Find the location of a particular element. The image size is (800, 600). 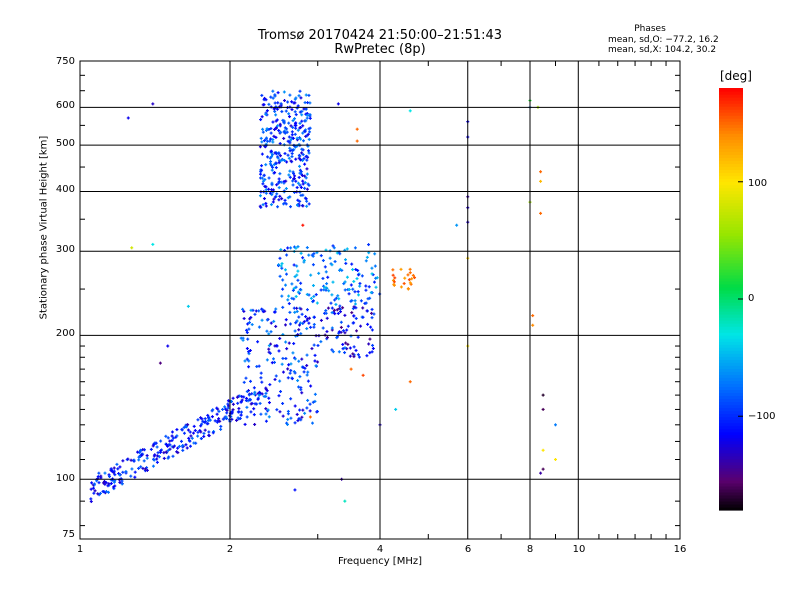

y-tick-label: 100 is located at coordinates (65, 478).